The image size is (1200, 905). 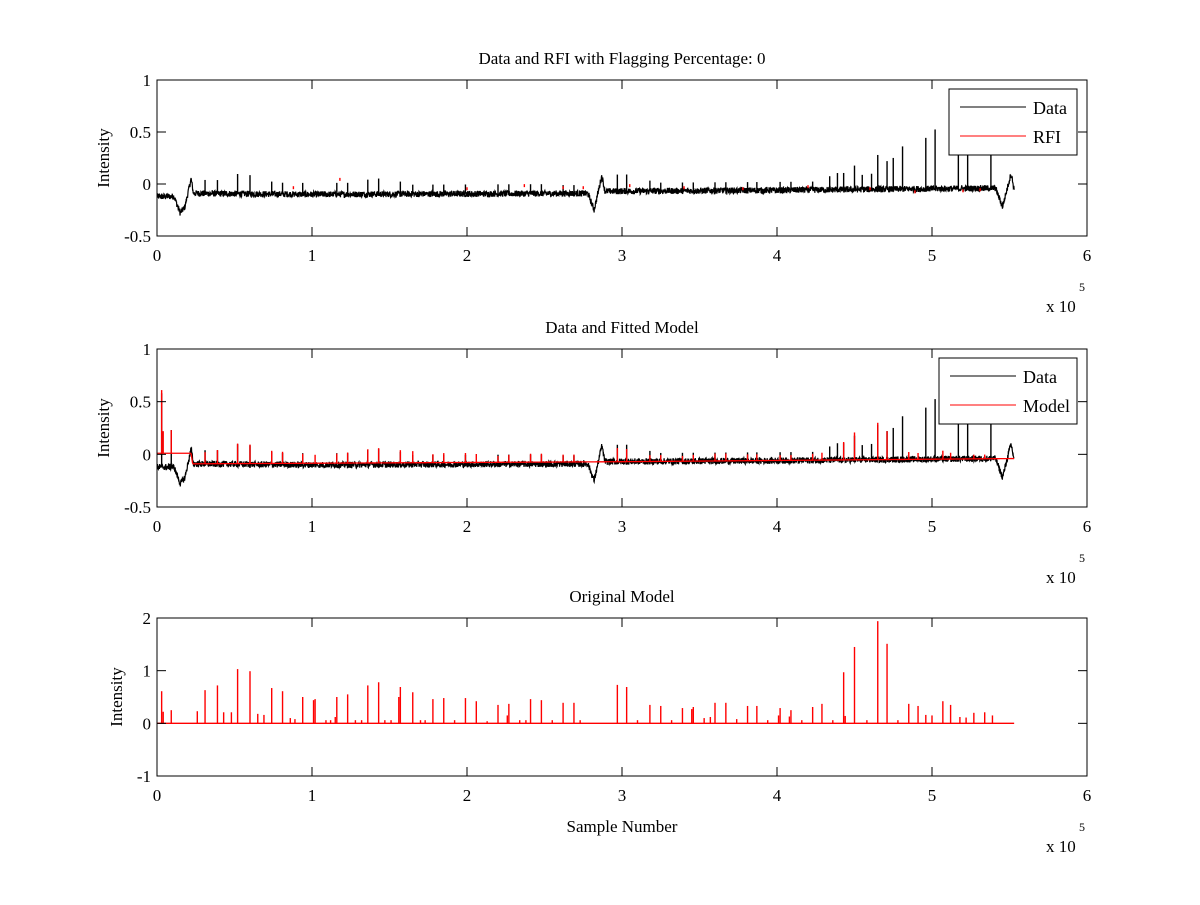 What do you see at coordinates (636, 185) in the screenshot?
I see `series-rfi` at bounding box center [636, 185].